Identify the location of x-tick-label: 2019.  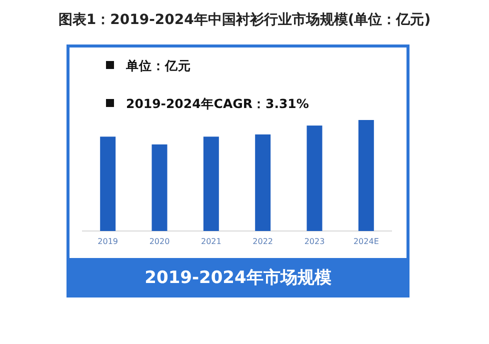
(108, 241).